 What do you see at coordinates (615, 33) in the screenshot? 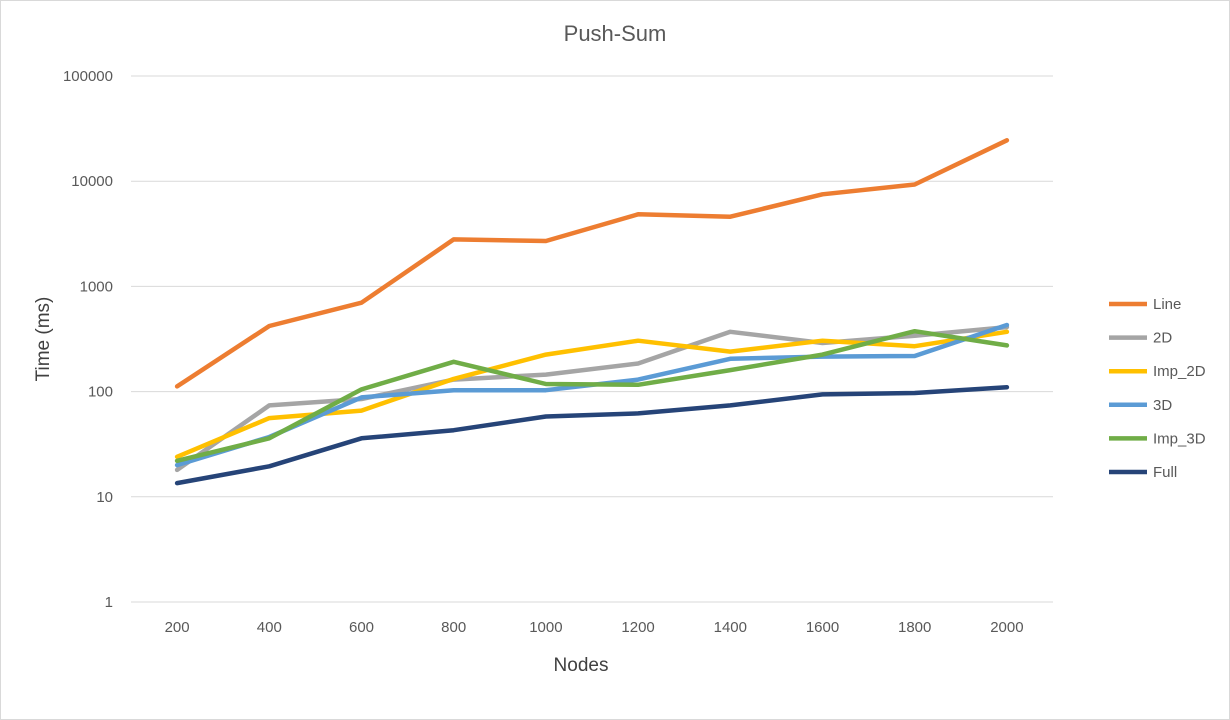
I see `chart-title: Push-Sum` at bounding box center [615, 33].